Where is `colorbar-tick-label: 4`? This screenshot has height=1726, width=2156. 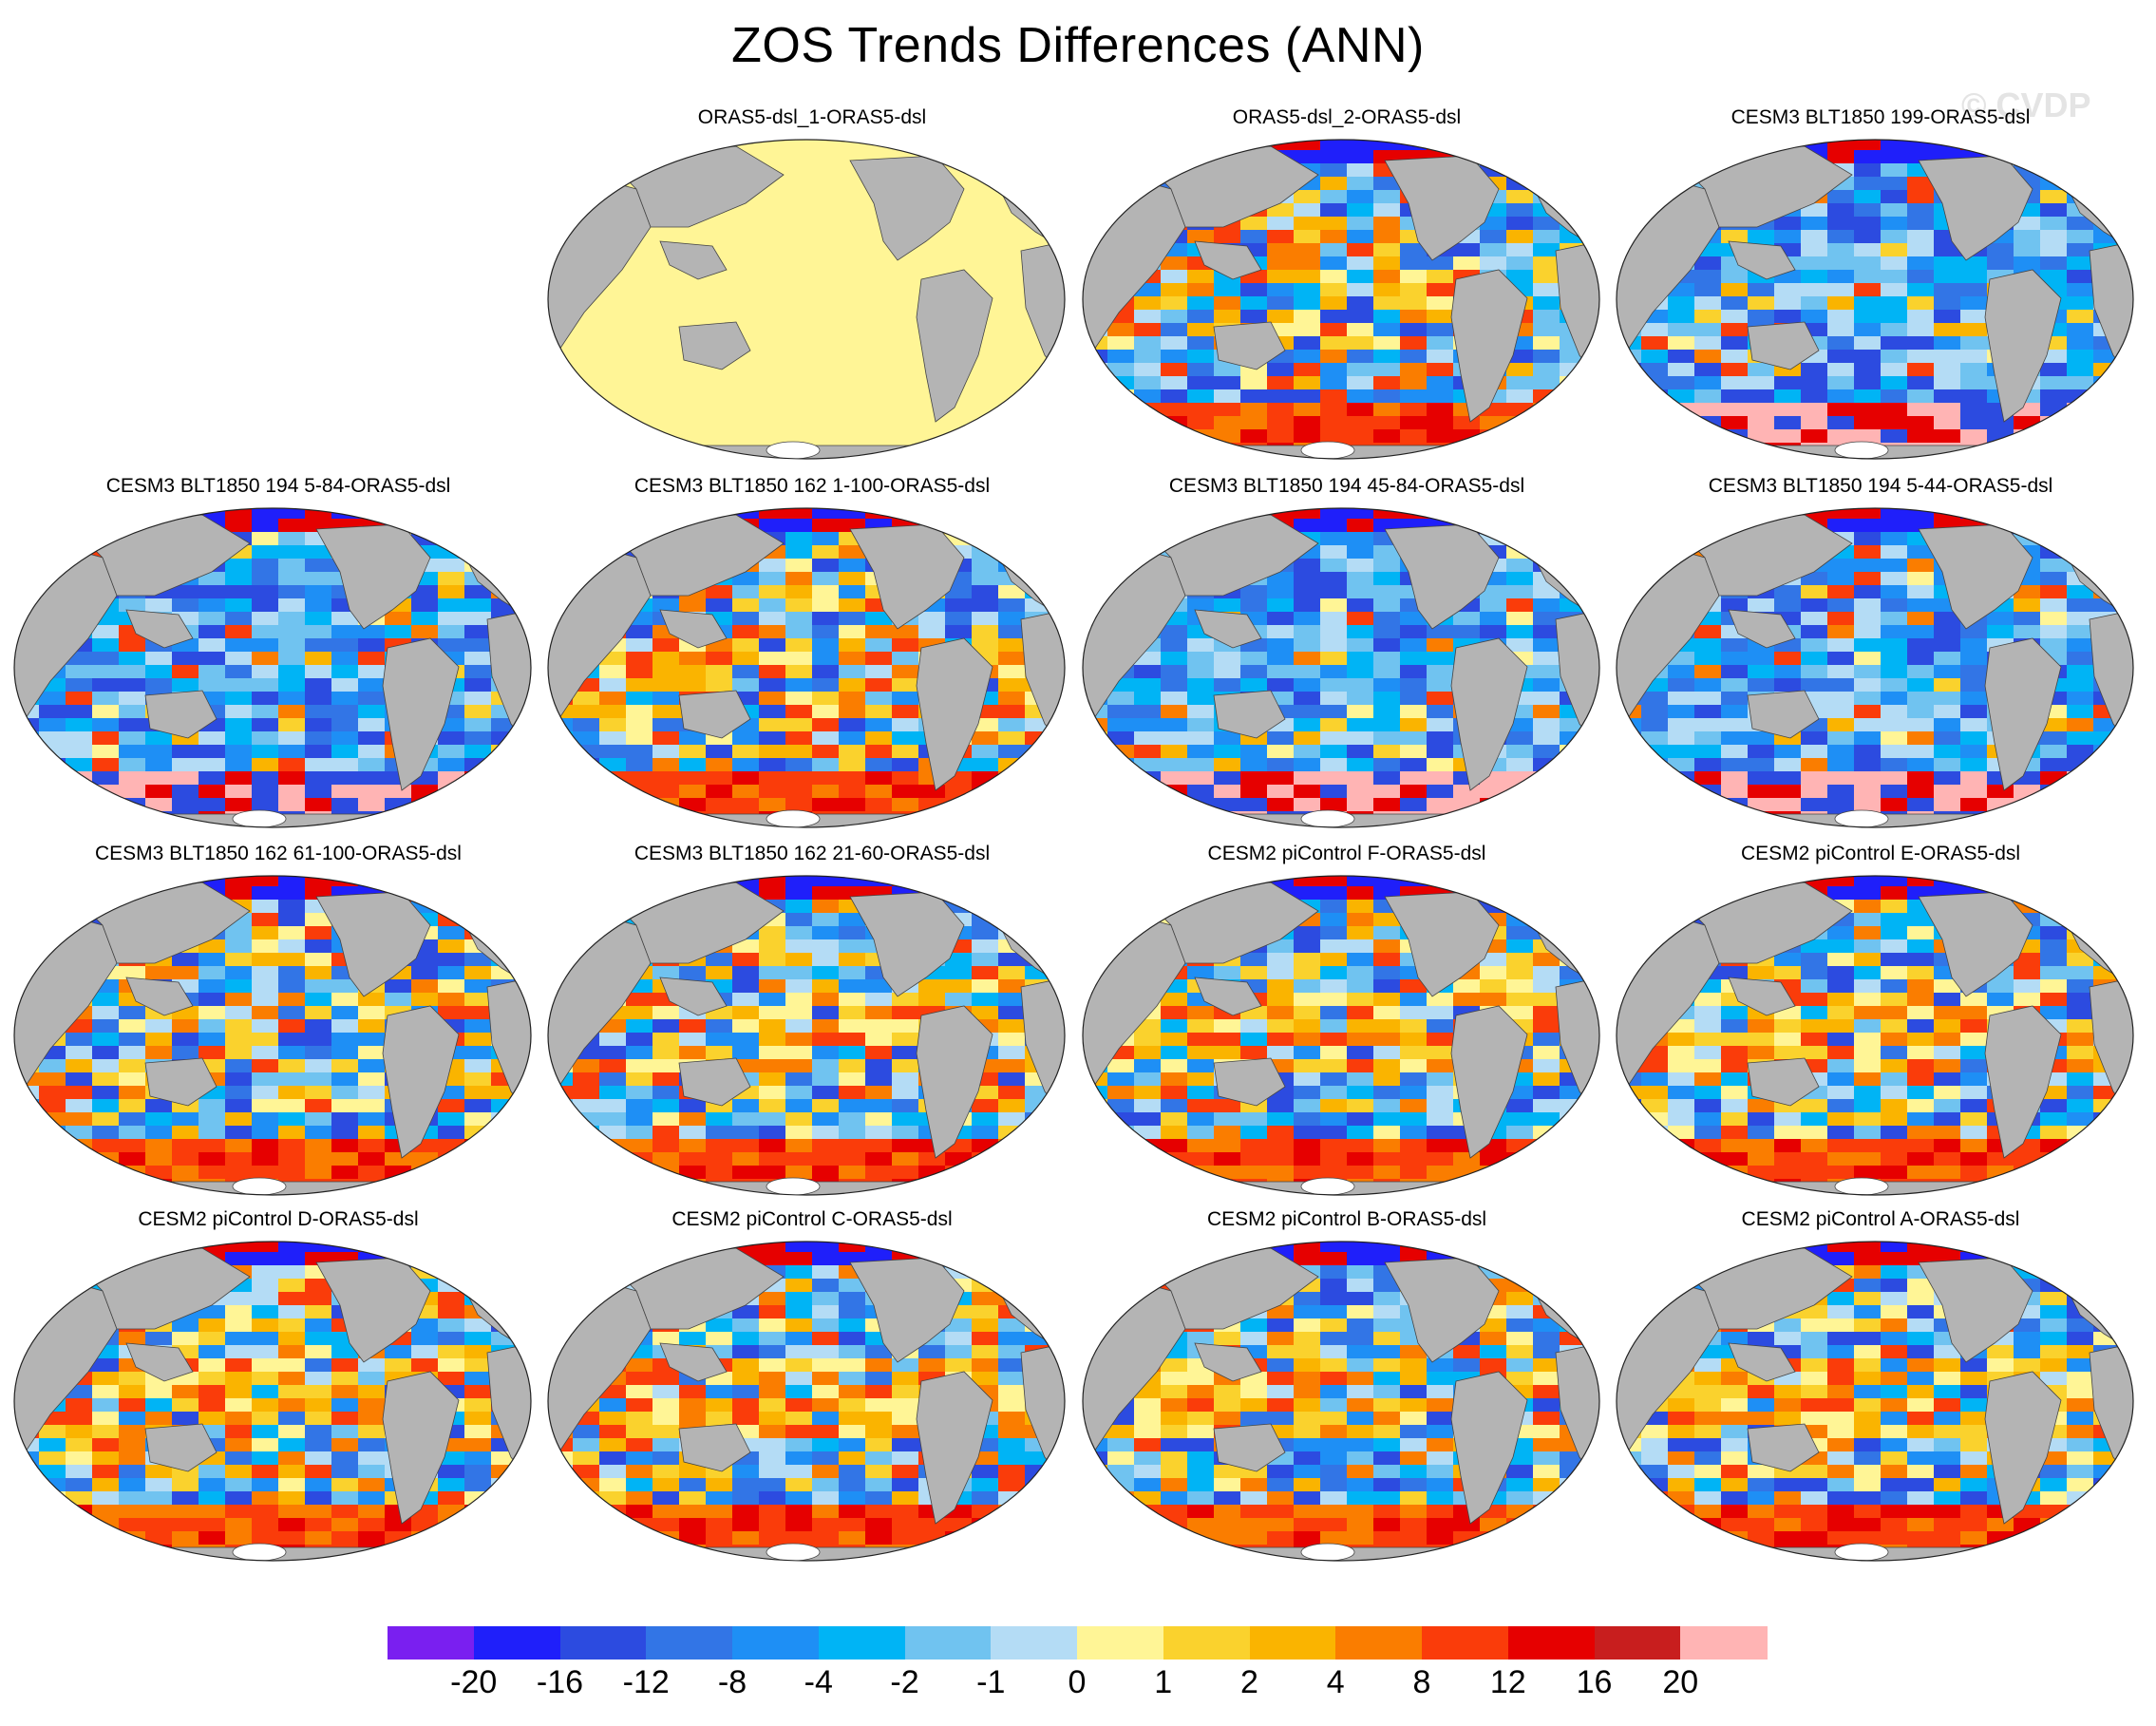
colorbar-tick-label: 4 is located at coordinates (1335, 1682).